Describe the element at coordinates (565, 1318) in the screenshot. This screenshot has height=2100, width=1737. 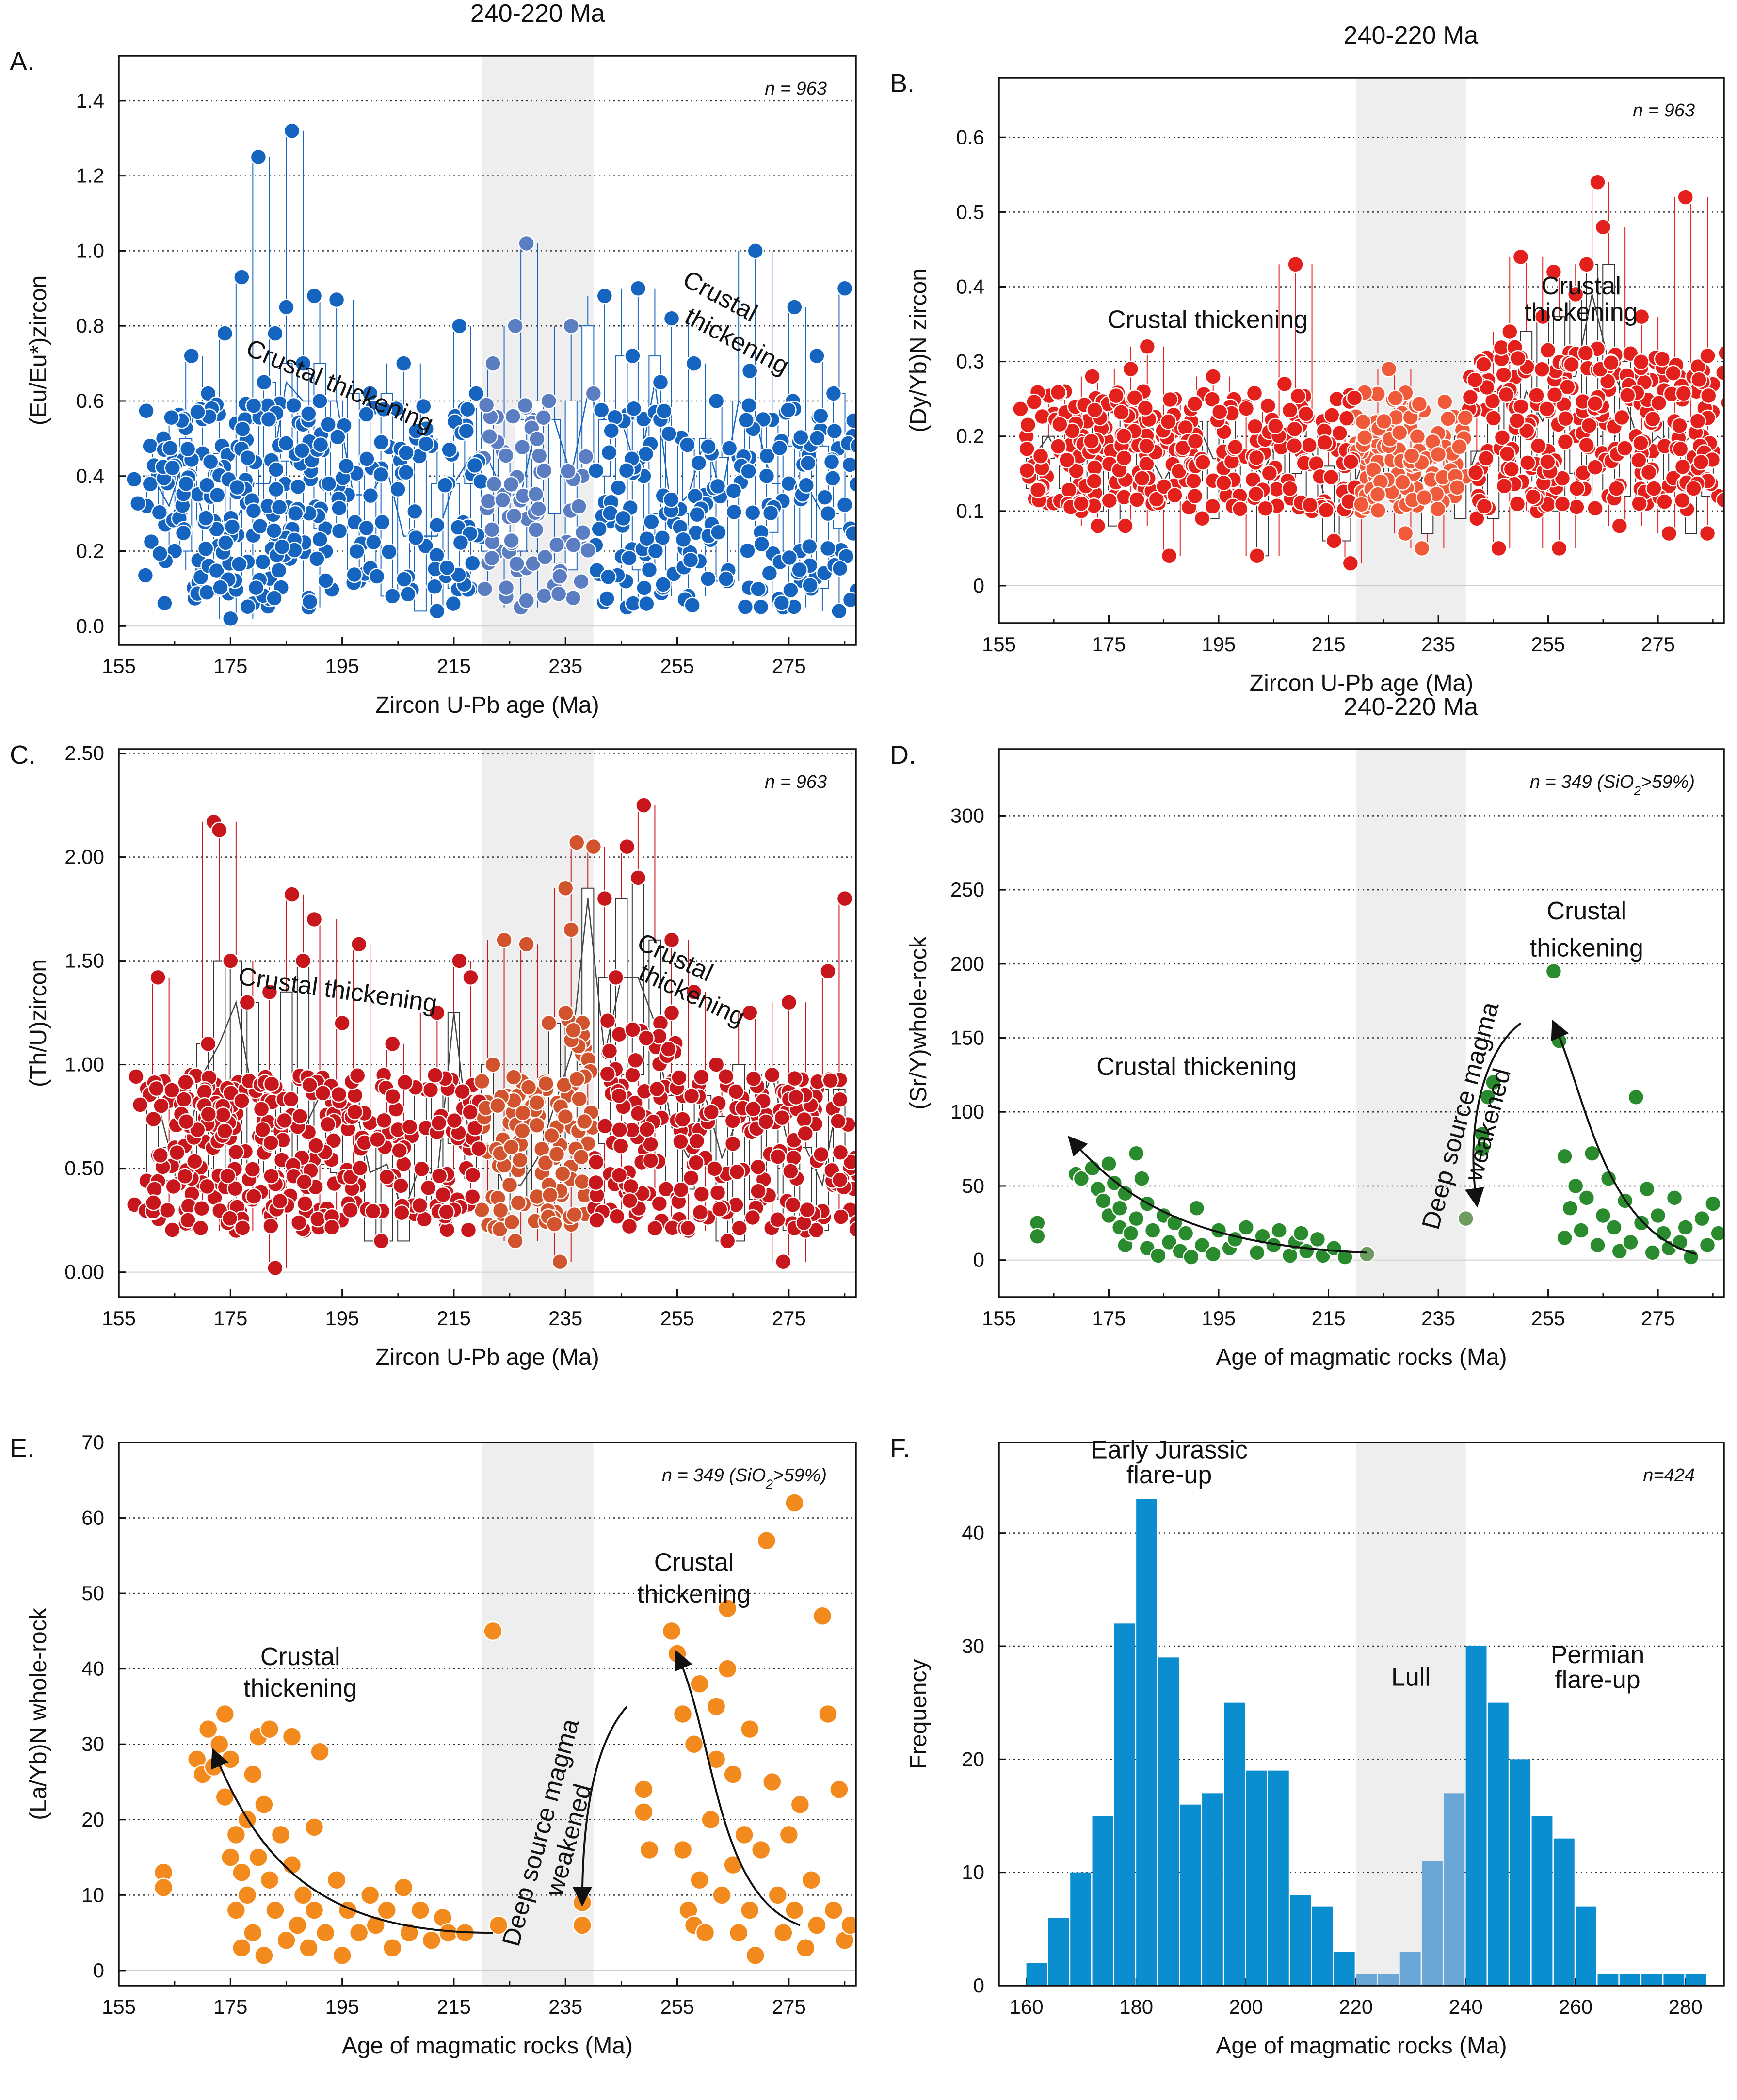
I see `x-tick-label: 235` at that location.